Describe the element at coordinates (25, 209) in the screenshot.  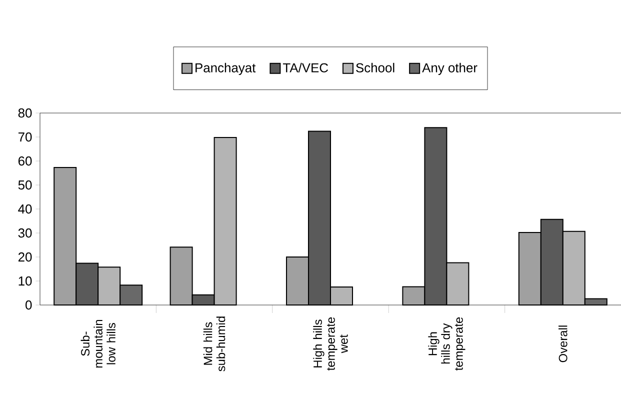
I see `y-tick-label: 40` at that location.